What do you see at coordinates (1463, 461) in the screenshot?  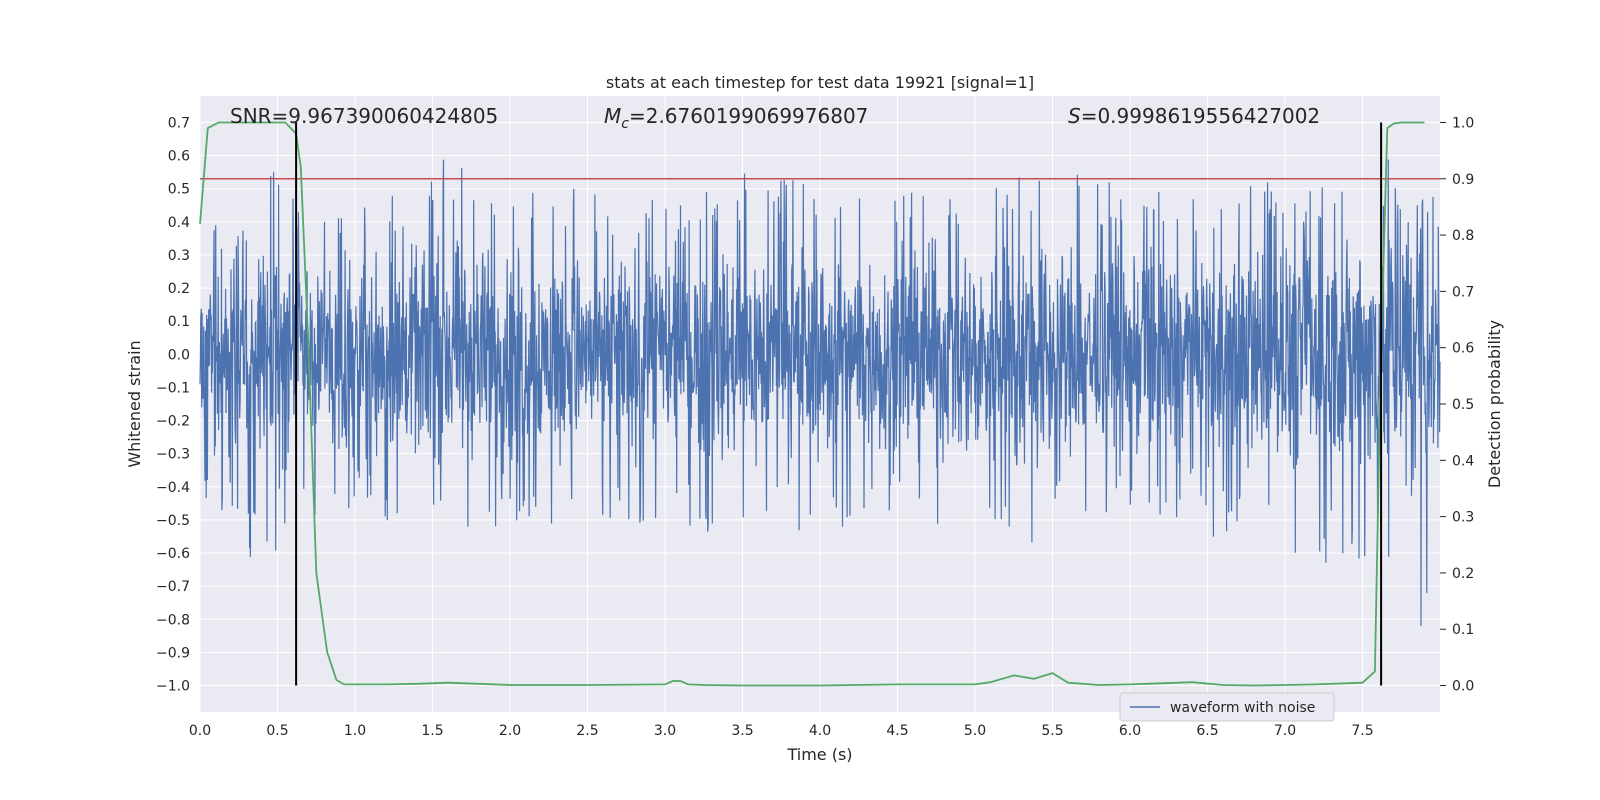 I see `y-right-tick-label: 0.4` at bounding box center [1463, 461].